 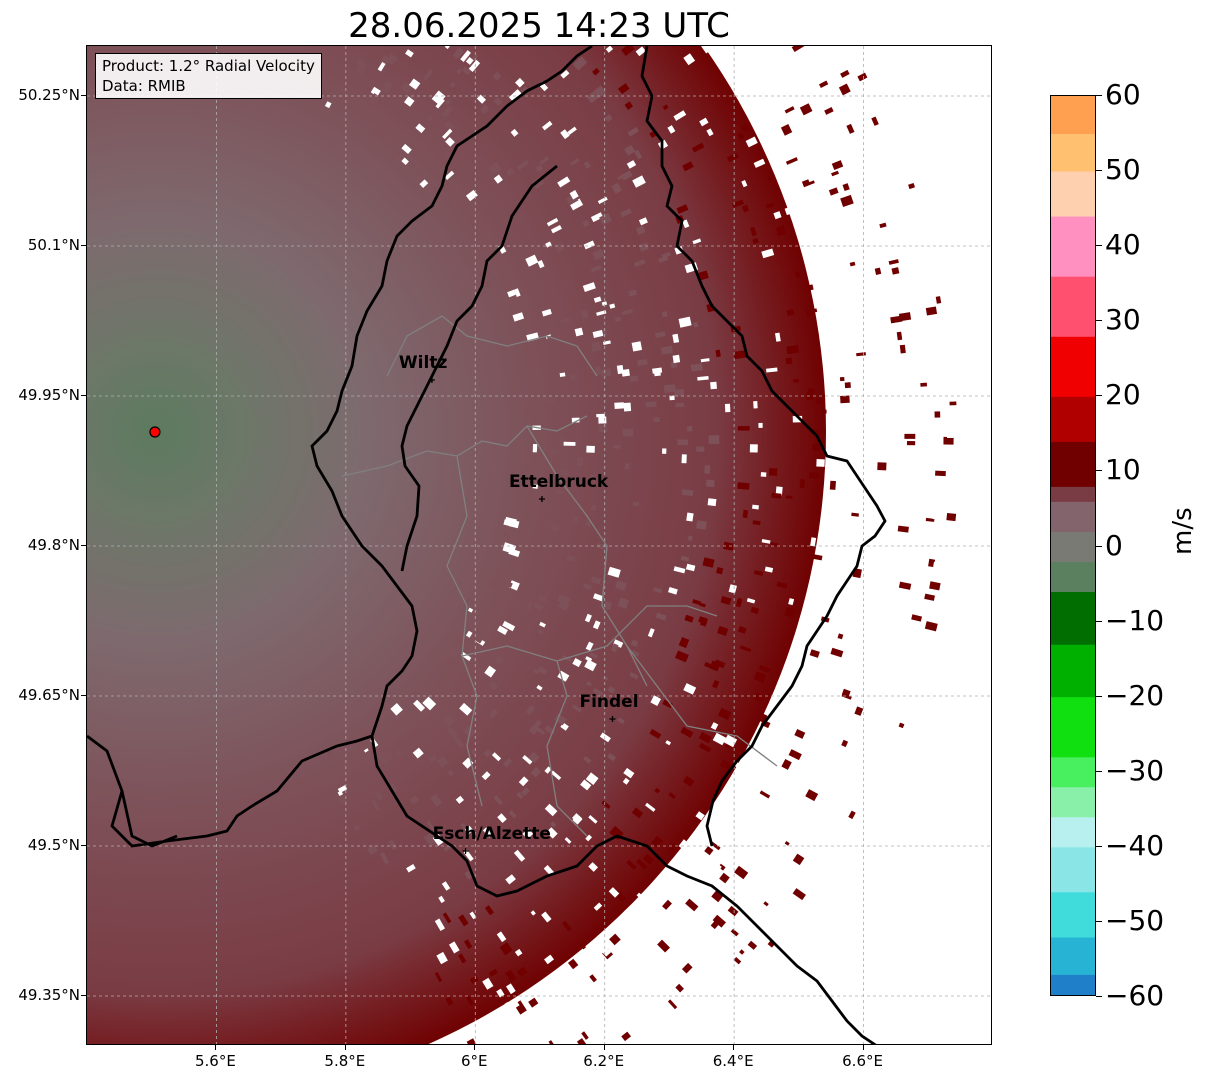 I want to click on colorbar-tick-label: 10, so click(x=1123, y=470).